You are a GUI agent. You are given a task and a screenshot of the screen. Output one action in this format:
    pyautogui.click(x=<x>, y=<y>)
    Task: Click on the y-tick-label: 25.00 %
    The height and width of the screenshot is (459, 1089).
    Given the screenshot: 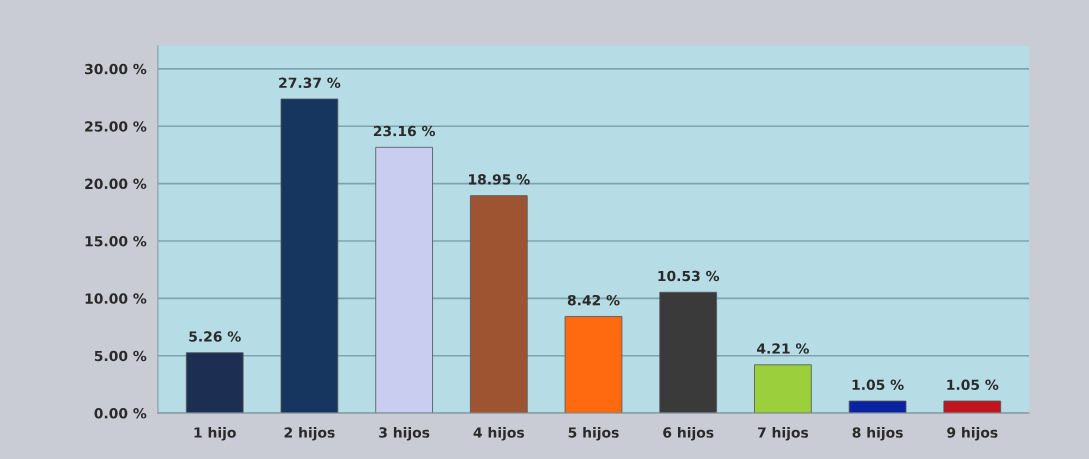 What is the action you would take?
    pyautogui.click(x=116, y=126)
    